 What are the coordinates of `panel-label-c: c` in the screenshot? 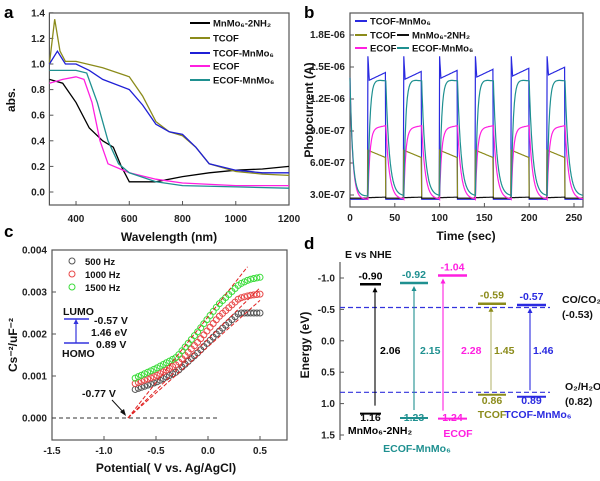 It's located at (8, 231).